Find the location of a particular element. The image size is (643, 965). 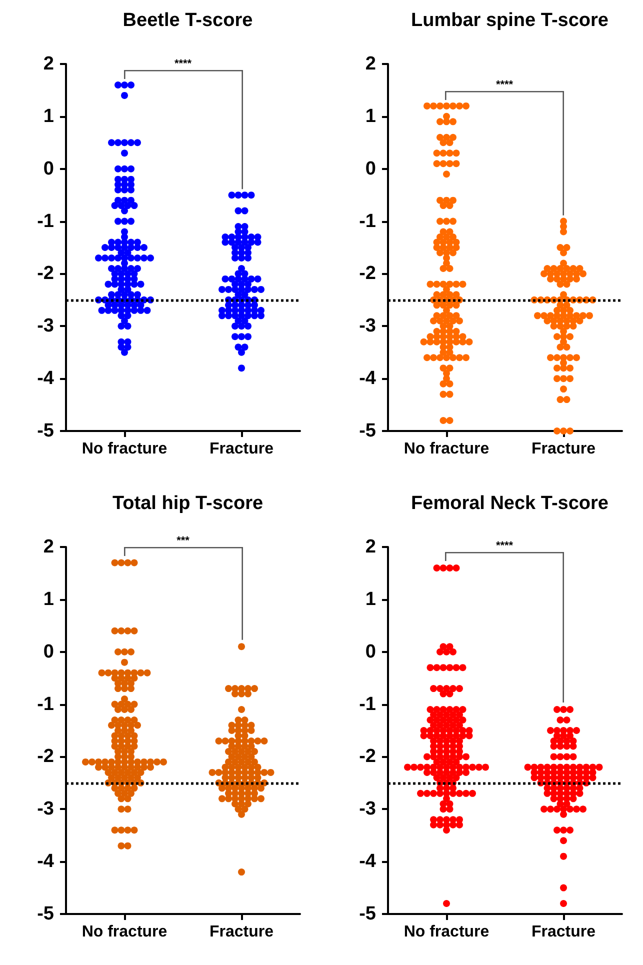

chart-title: Total hip T-score is located at coordinates (188, 503).